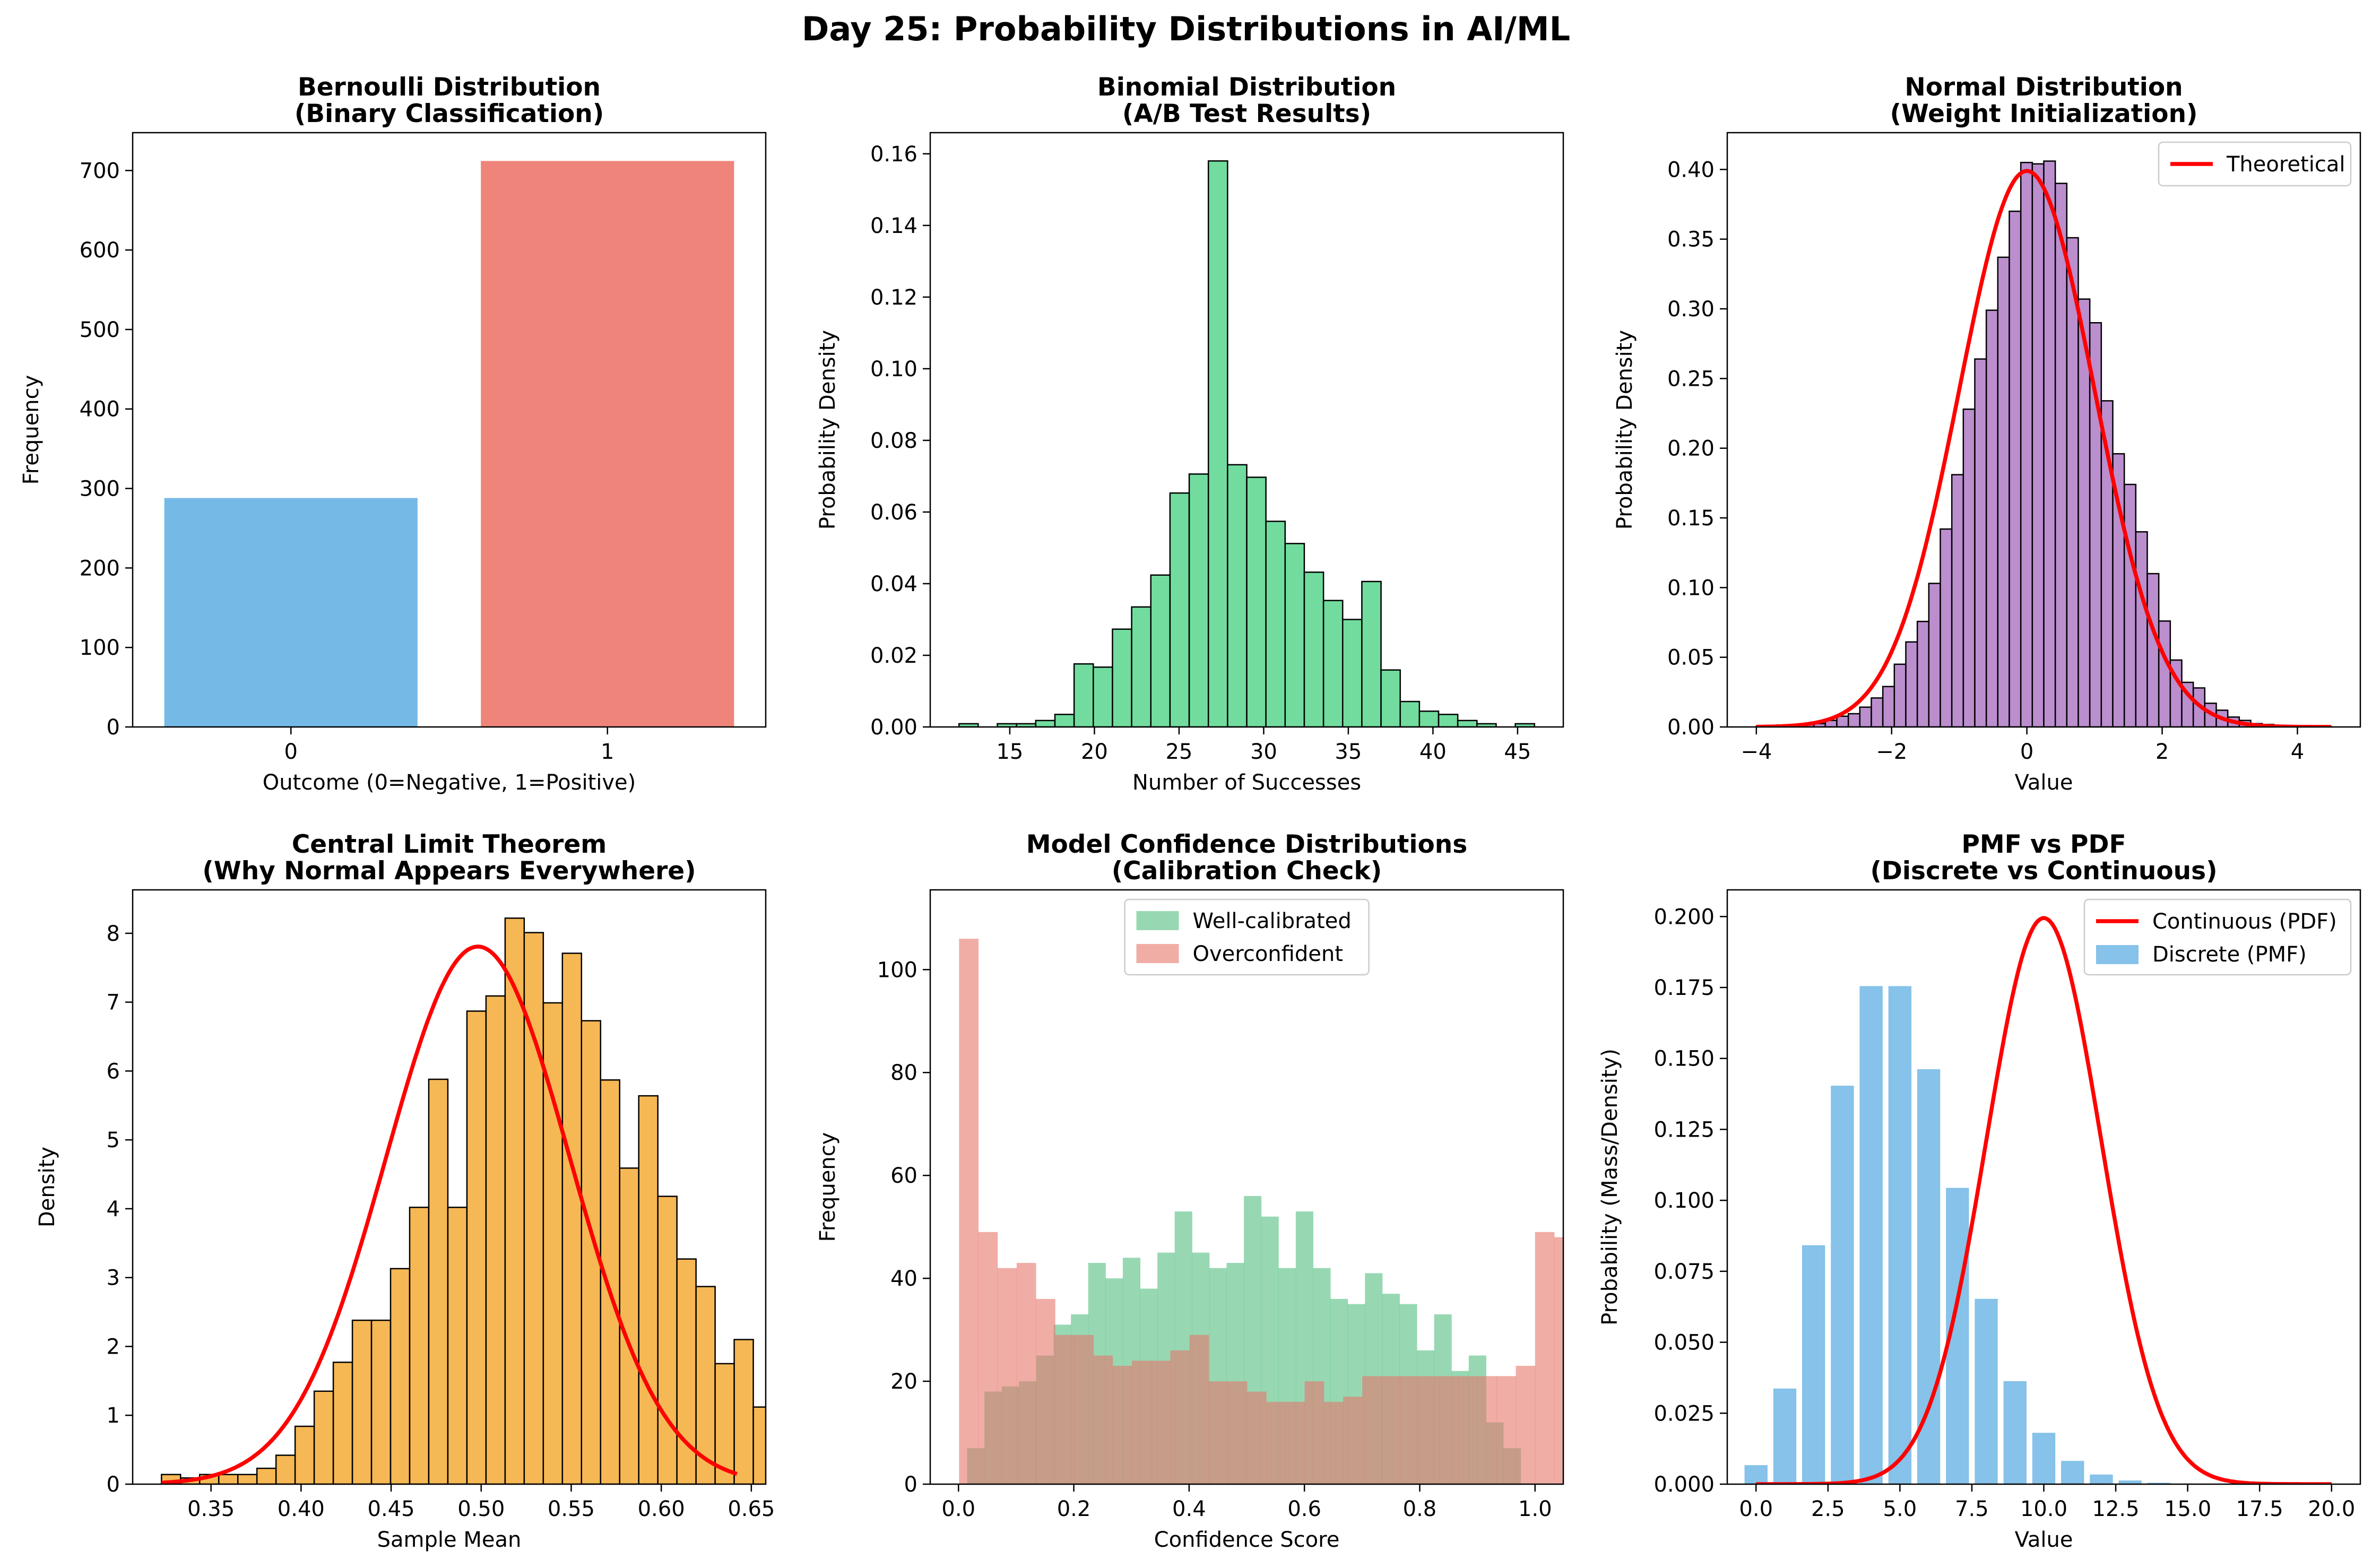 This screenshot has height=1568, width=2372. What do you see at coordinates (113, 727) in the screenshot?
I see `y-tick-label: 0` at bounding box center [113, 727].